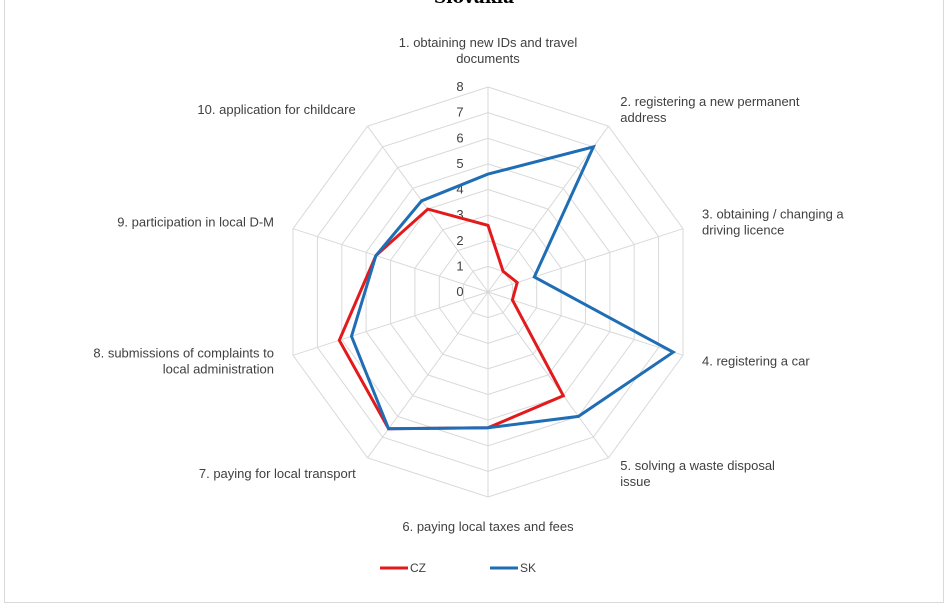  I want to click on tick-label: 2, so click(459, 240).